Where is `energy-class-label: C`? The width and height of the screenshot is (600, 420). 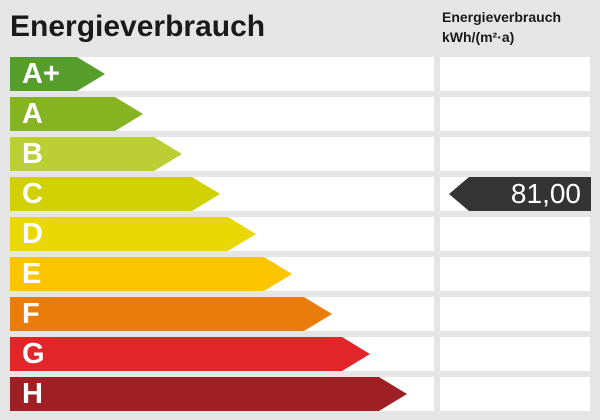 energy-class-label: C is located at coordinates (32, 194).